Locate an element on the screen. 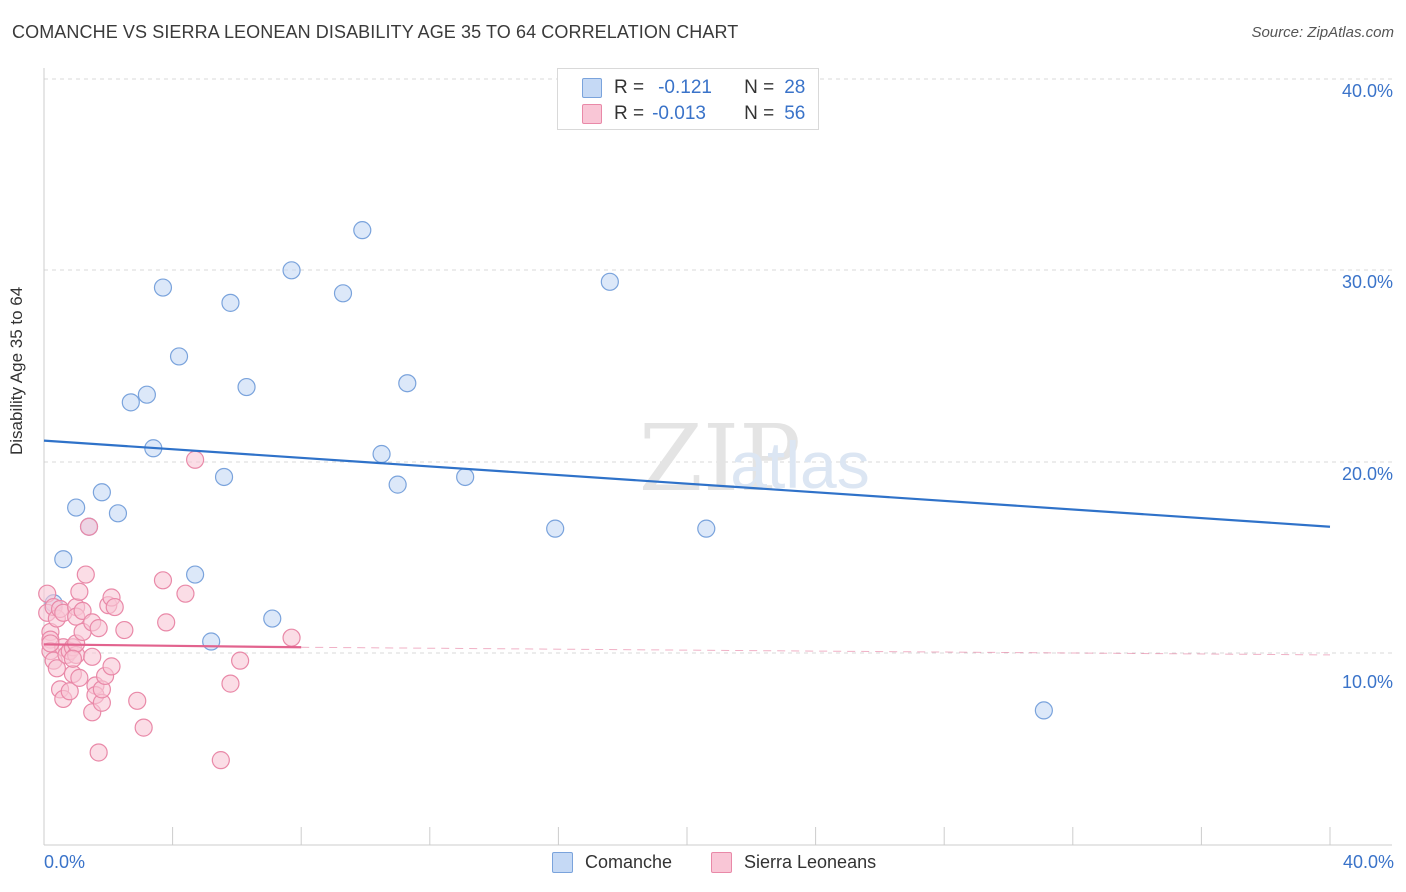 The height and width of the screenshot is (892, 1406). legend-n-value: 28 is located at coordinates (795, 87).